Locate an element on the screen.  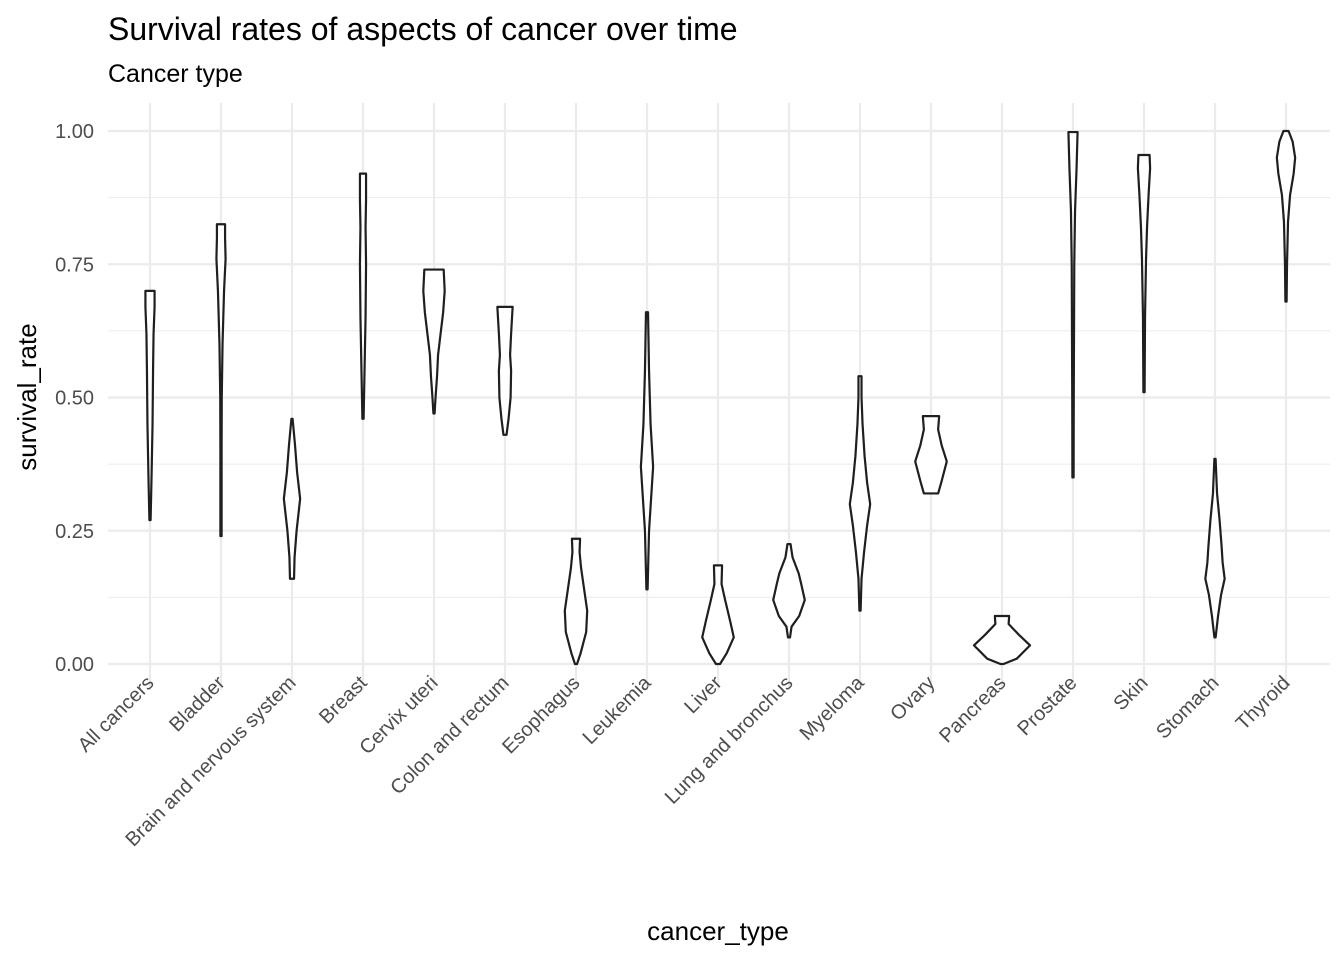
chart-subtitle: Cancer type is located at coordinates (175, 74).